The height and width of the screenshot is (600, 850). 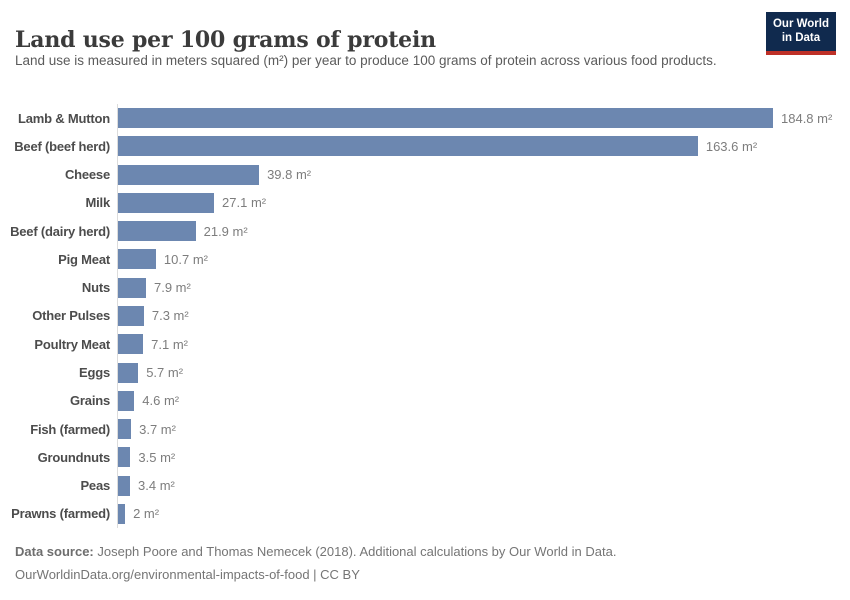 I want to click on bar-track: 3.4 m², so click(x=476, y=485).